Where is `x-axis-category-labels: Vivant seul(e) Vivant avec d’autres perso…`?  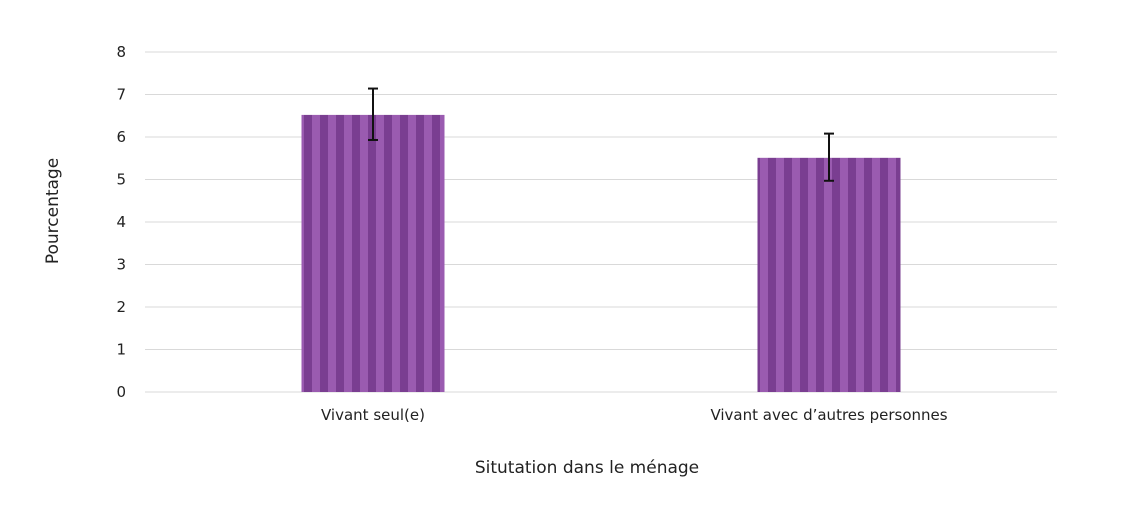
x-axis-category-labels: Vivant seul(e) Vivant avec d’autres perso… is located at coordinates (634, 415).